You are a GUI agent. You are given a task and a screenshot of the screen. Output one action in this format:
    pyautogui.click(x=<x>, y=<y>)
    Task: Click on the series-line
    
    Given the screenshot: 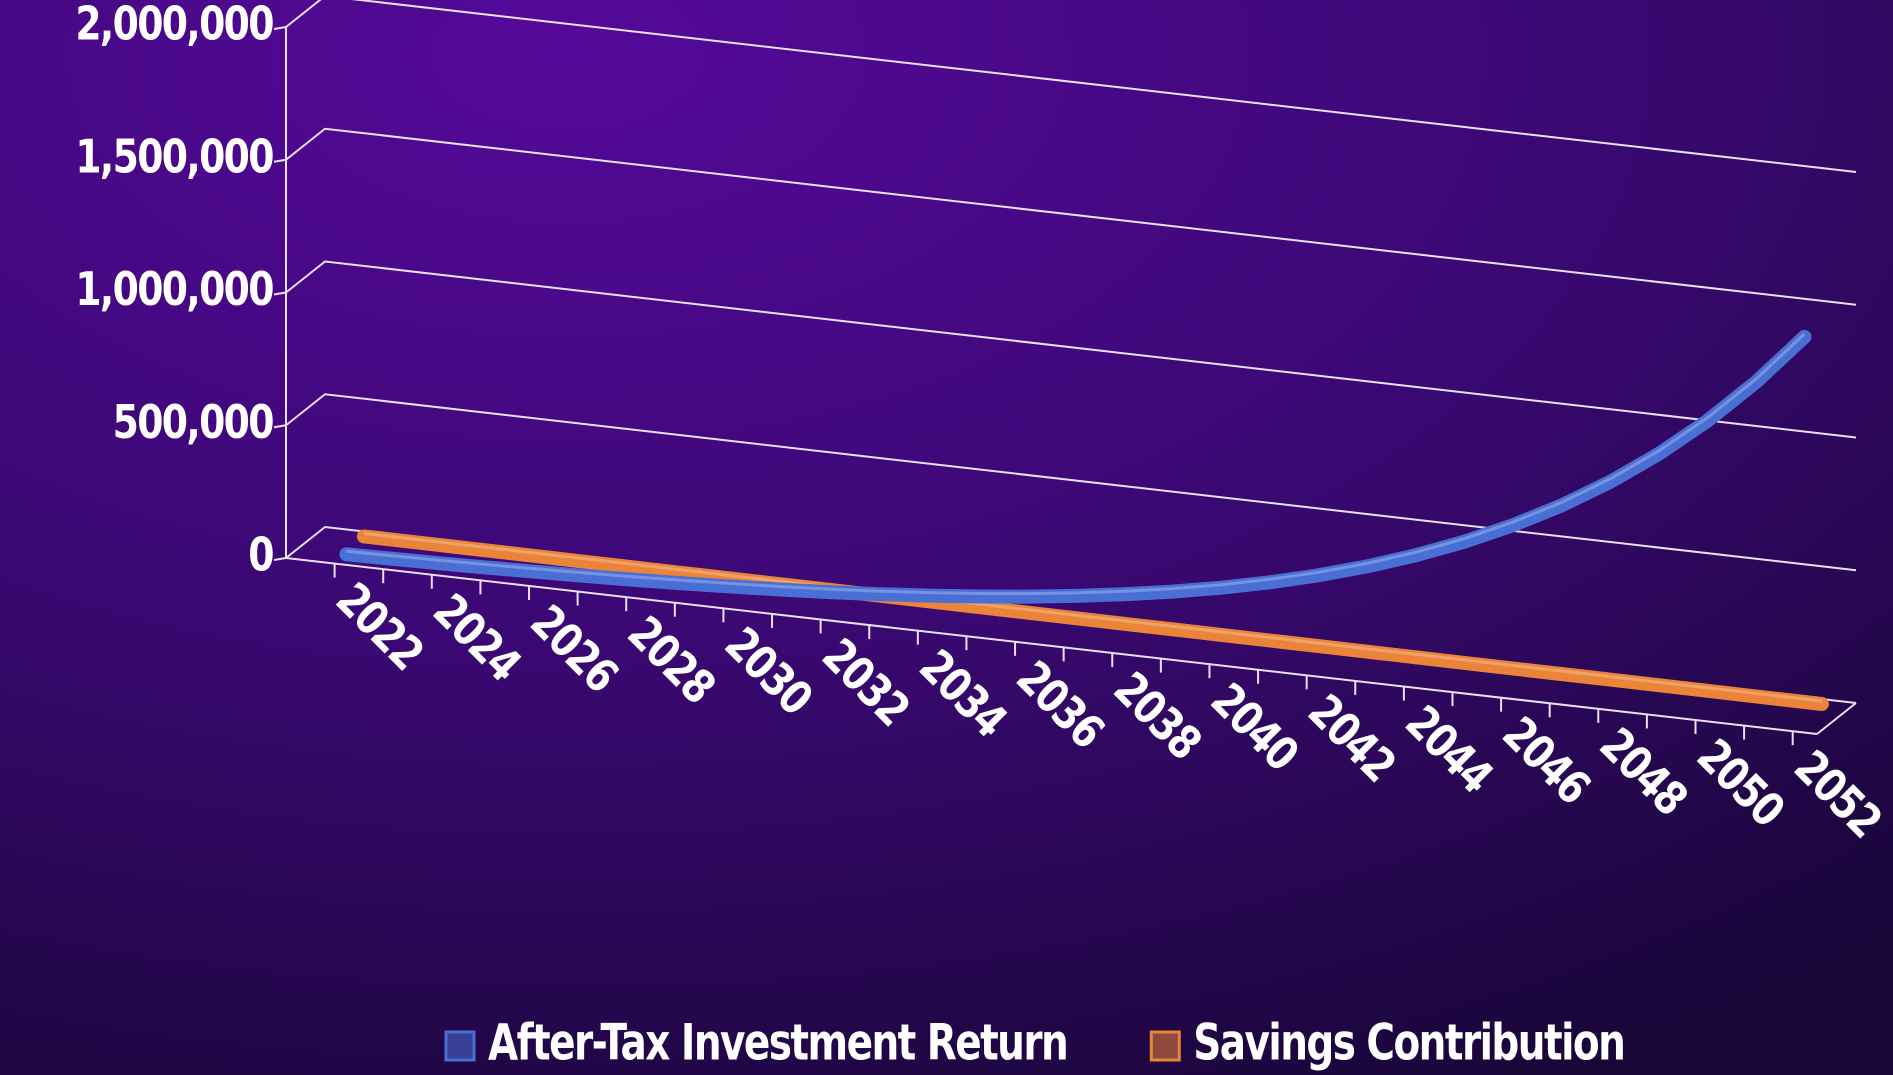 What is the action you would take?
    pyautogui.click(x=1092, y=620)
    